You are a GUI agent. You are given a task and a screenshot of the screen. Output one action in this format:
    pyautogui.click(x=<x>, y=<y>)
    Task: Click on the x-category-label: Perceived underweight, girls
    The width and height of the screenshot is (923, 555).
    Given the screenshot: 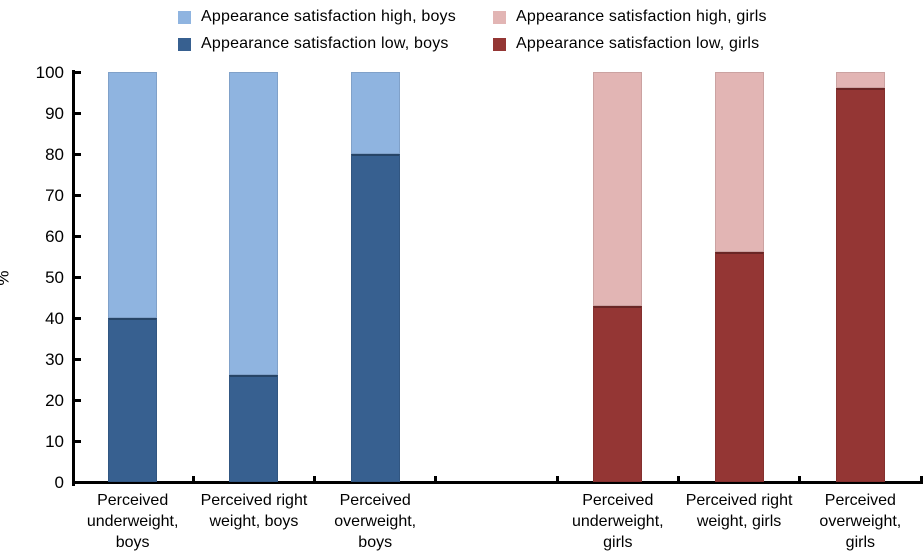 What is the action you would take?
    pyautogui.click(x=617, y=521)
    